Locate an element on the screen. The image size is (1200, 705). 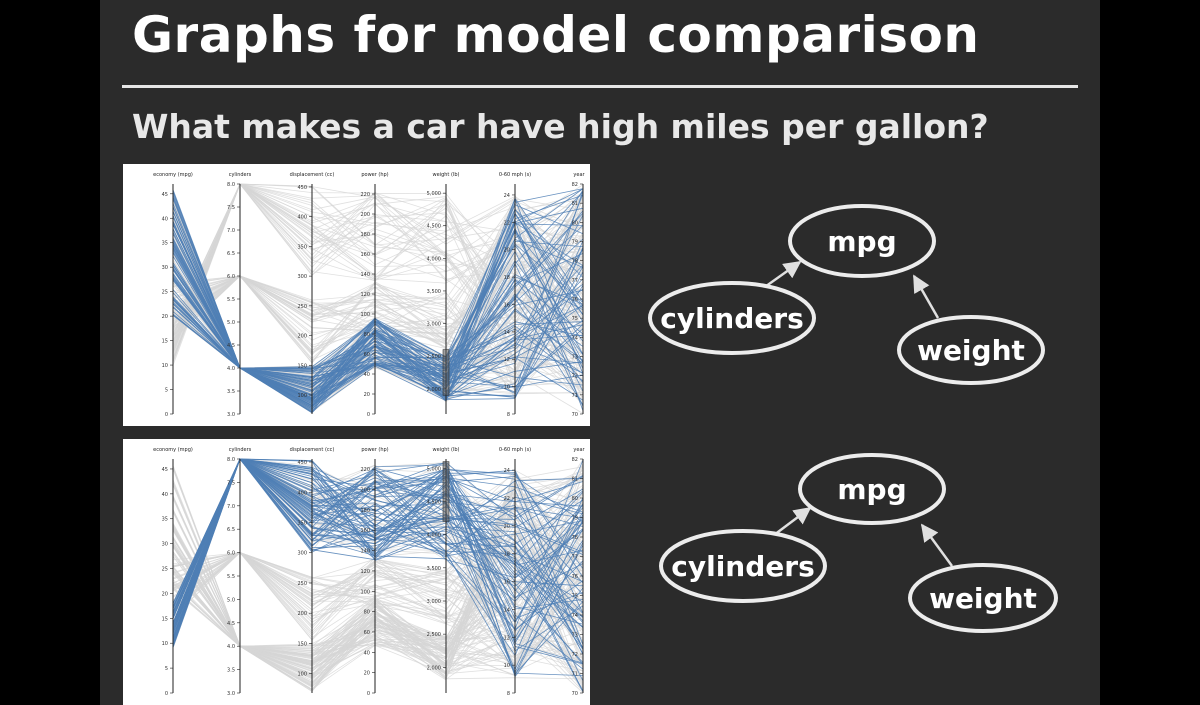
tick-label: 5.5 is located at coordinates (231, 300).